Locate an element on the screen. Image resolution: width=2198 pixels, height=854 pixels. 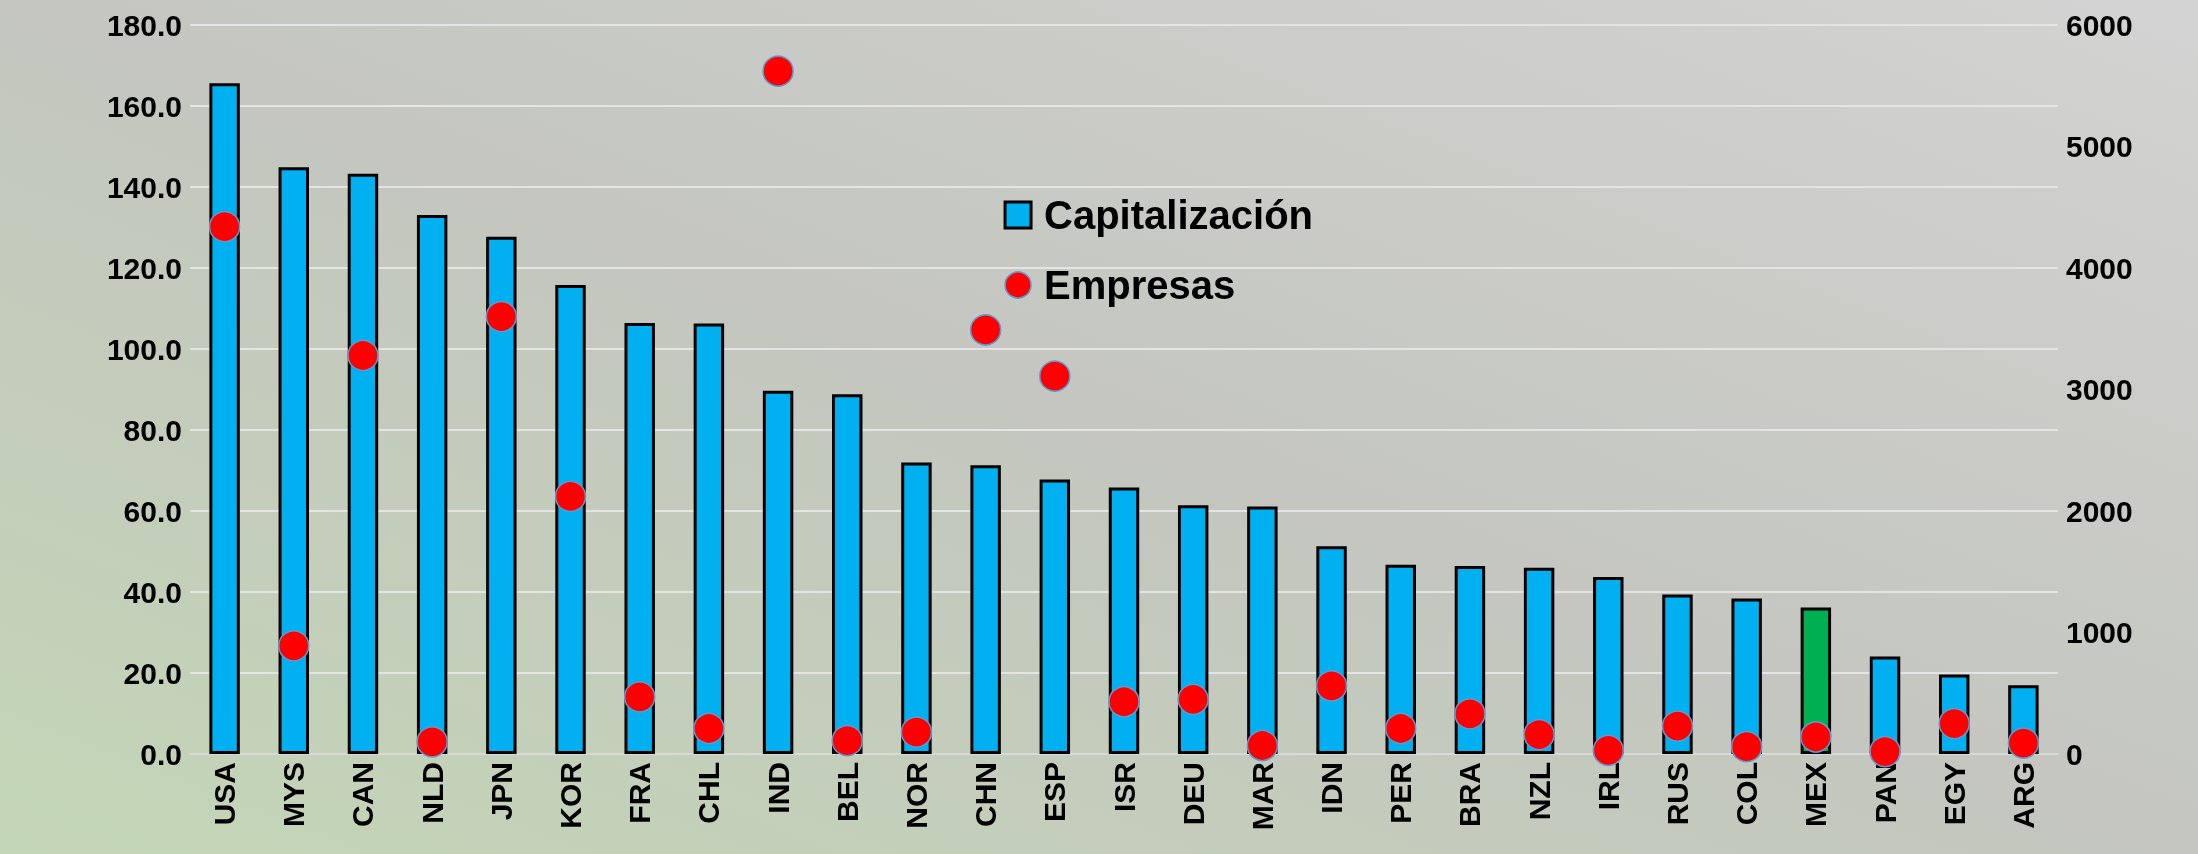
x-tick-label: ISR is located at coordinates (1124, 787).